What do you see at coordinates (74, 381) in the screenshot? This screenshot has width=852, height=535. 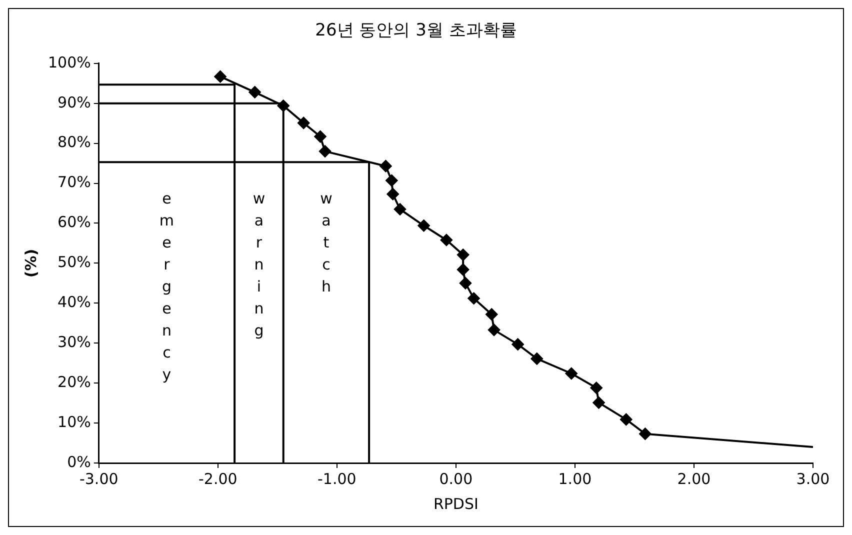 I see `y-tick-label: 20%` at bounding box center [74, 381].